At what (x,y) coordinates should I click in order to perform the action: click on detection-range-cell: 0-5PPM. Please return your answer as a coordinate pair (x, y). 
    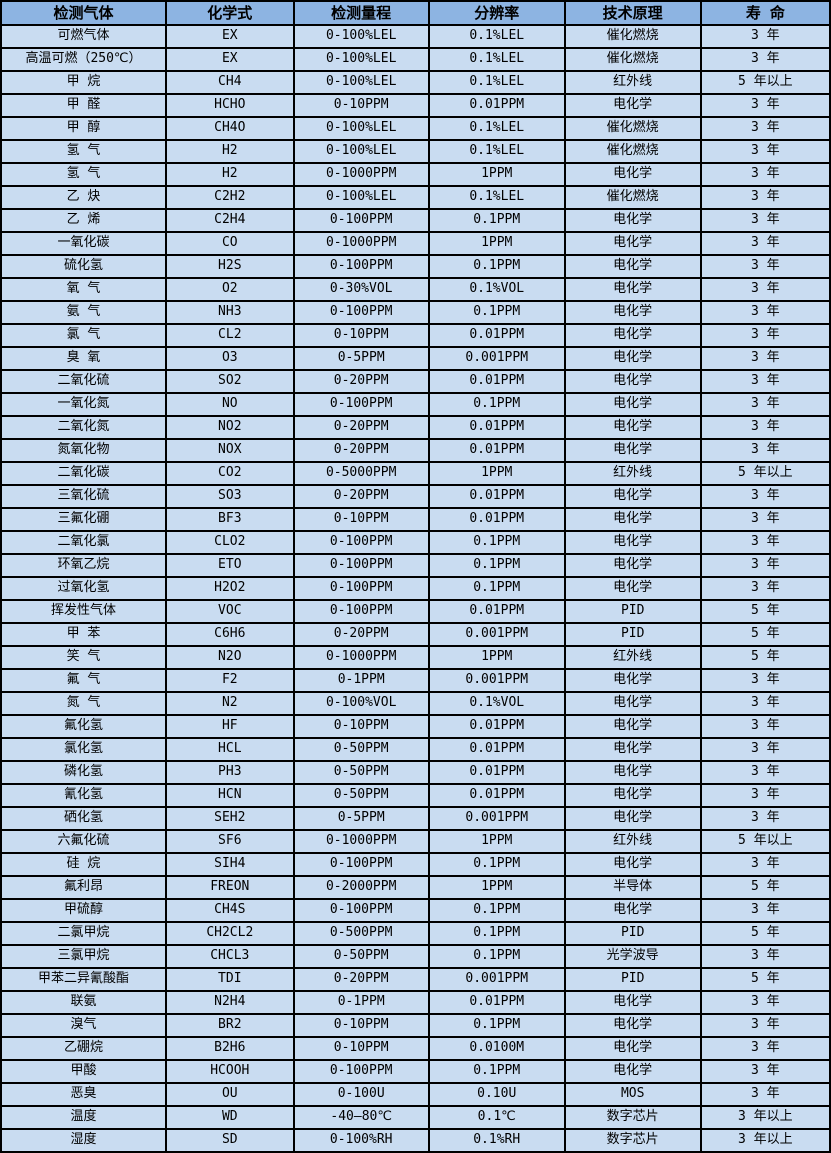
    Looking at the image, I should click on (361, 358).